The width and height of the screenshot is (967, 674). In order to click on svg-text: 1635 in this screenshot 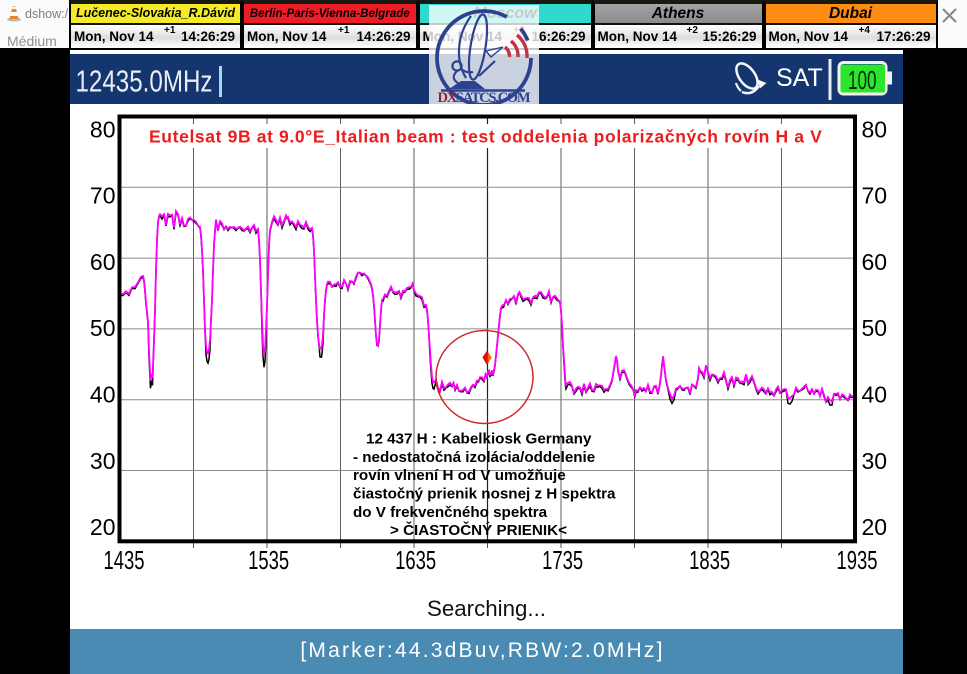, I will do `click(415, 560)`.